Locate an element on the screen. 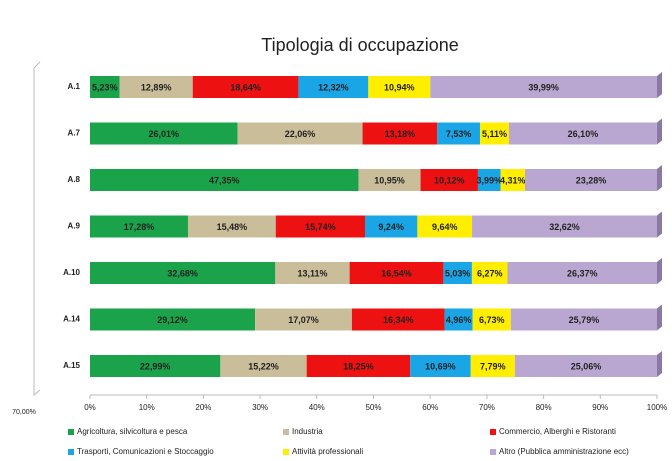 This screenshot has height=461, width=672. y-tick-label: A.1 is located at coordinates (74, 86).